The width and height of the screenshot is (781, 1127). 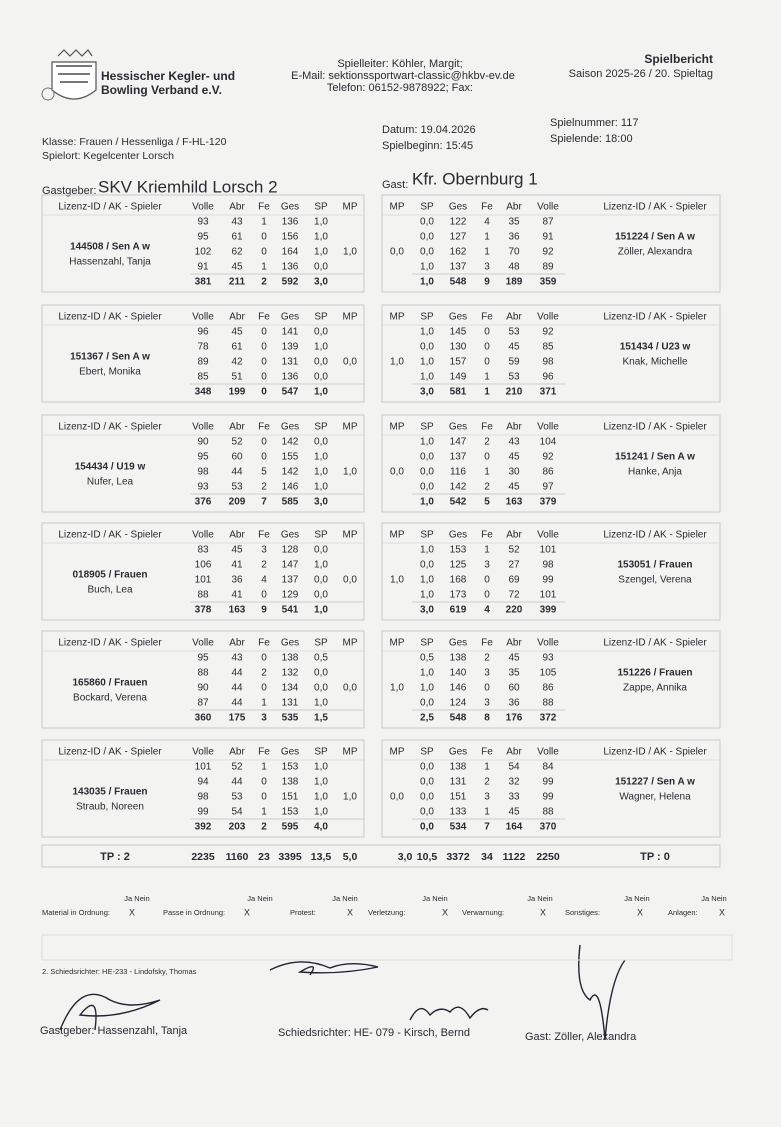 What do you see at coordinates (458, 595) in the screenshot?
I see `guest-cell: 173` at bounding box center [458, 595].